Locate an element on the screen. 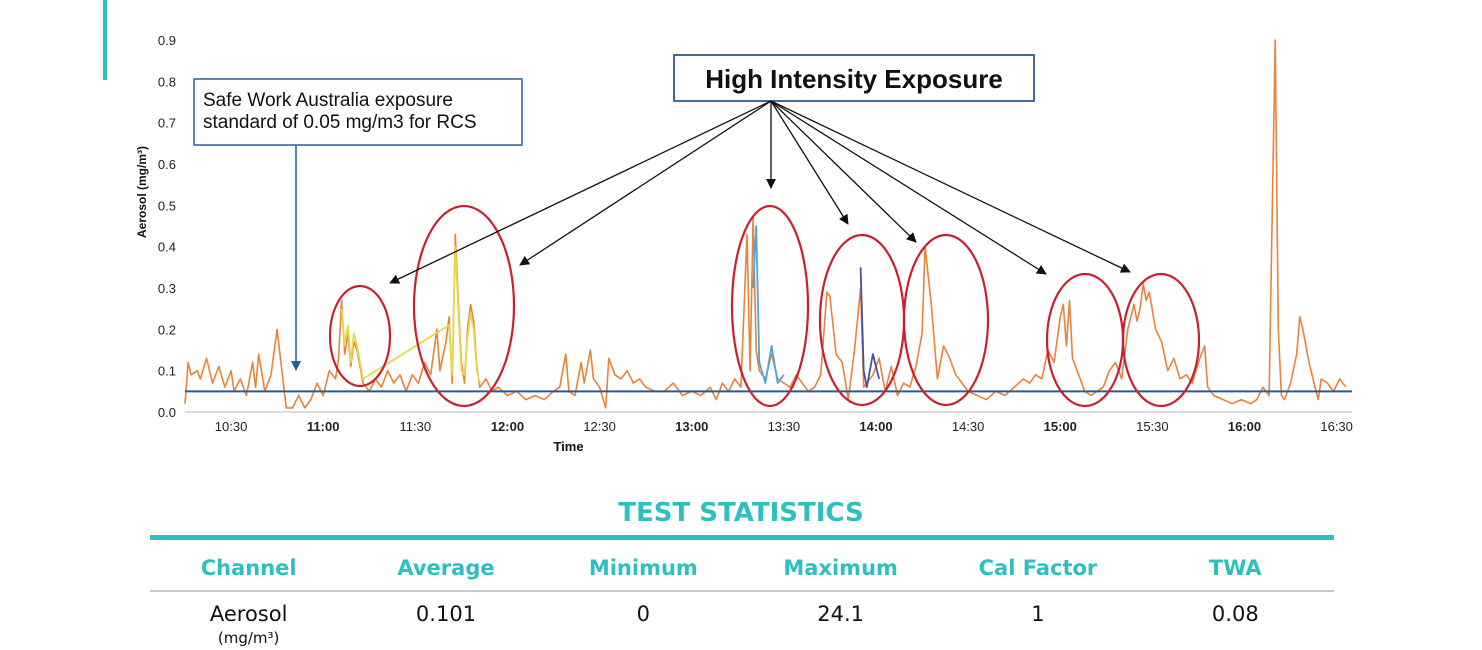  x-tick-label: 12:00 is located at coordinates (507, 426).